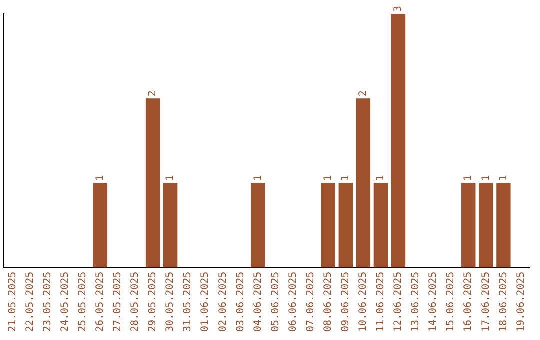  What do you see at coordinates (398, 302) in the screenshot?
I see `x-tick-label: 12.06.2025` at bounding box center [398, 302].